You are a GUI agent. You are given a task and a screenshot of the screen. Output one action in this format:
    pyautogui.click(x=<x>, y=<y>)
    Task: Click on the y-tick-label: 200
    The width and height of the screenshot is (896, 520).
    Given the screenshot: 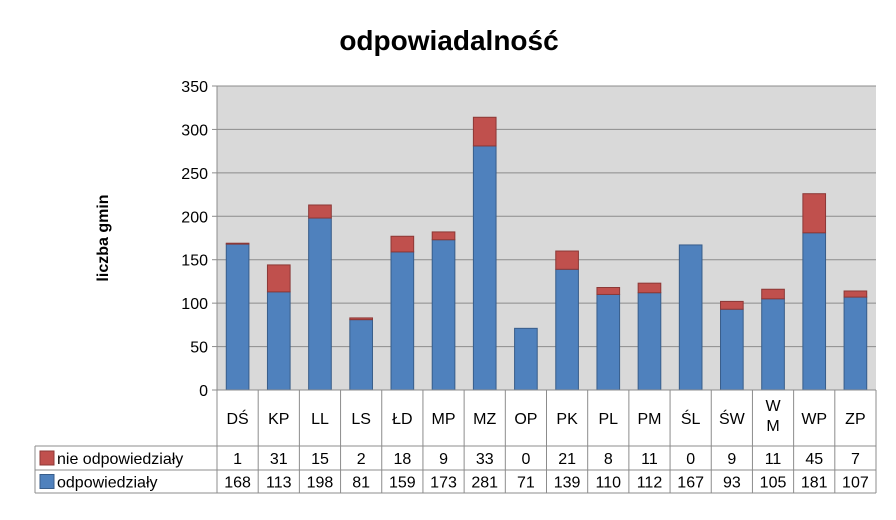 What is the action you would take?
    pyautogui.click(x=194, y=217)
    